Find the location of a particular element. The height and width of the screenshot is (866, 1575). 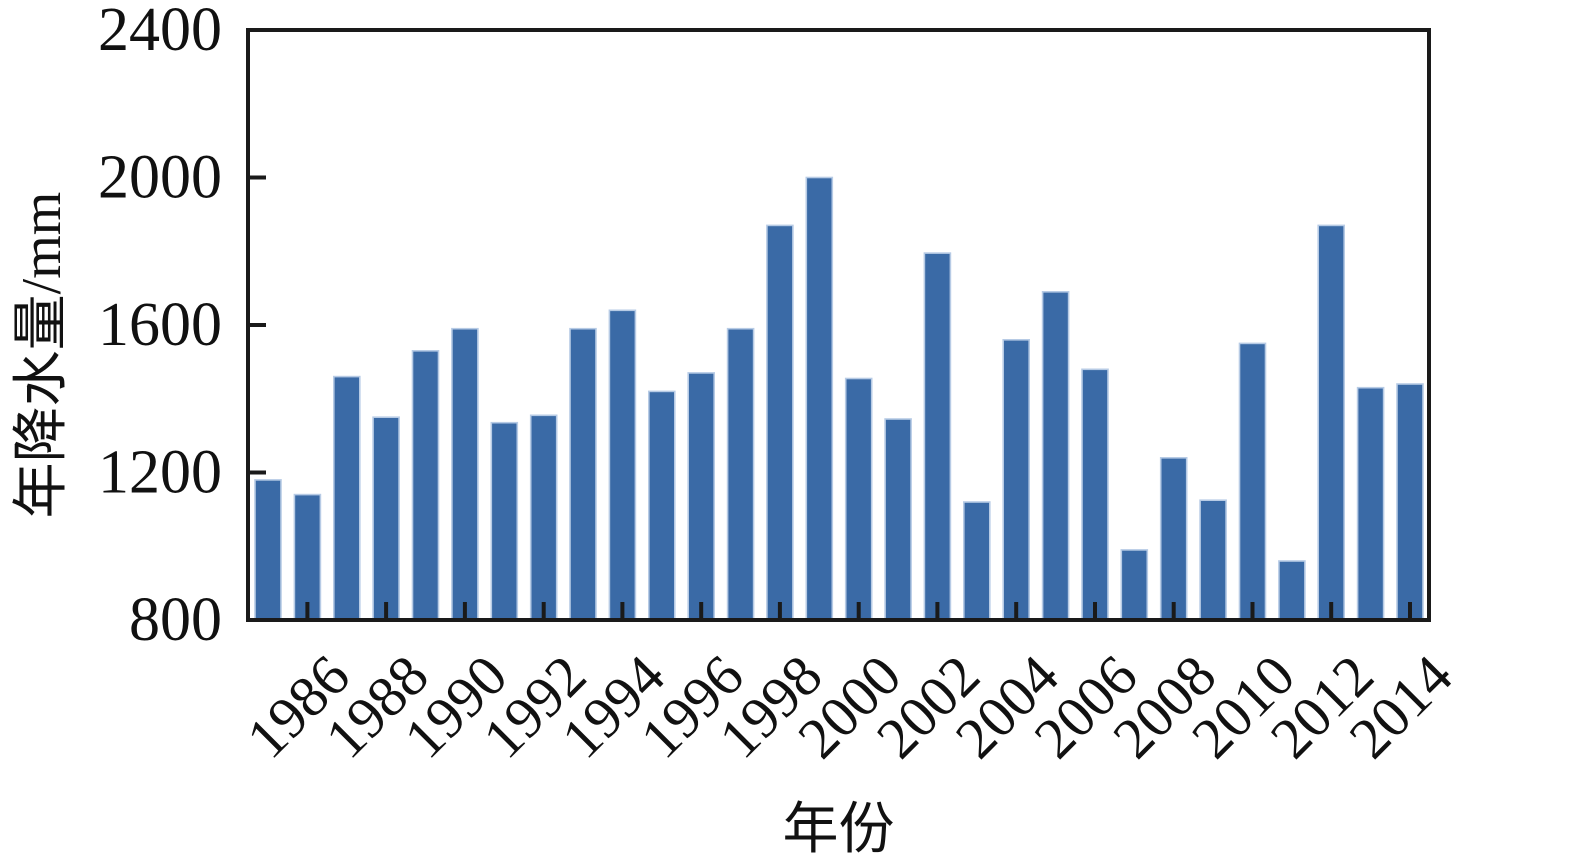

y-tick-label: 1200 is located at coordinates (160, 473).